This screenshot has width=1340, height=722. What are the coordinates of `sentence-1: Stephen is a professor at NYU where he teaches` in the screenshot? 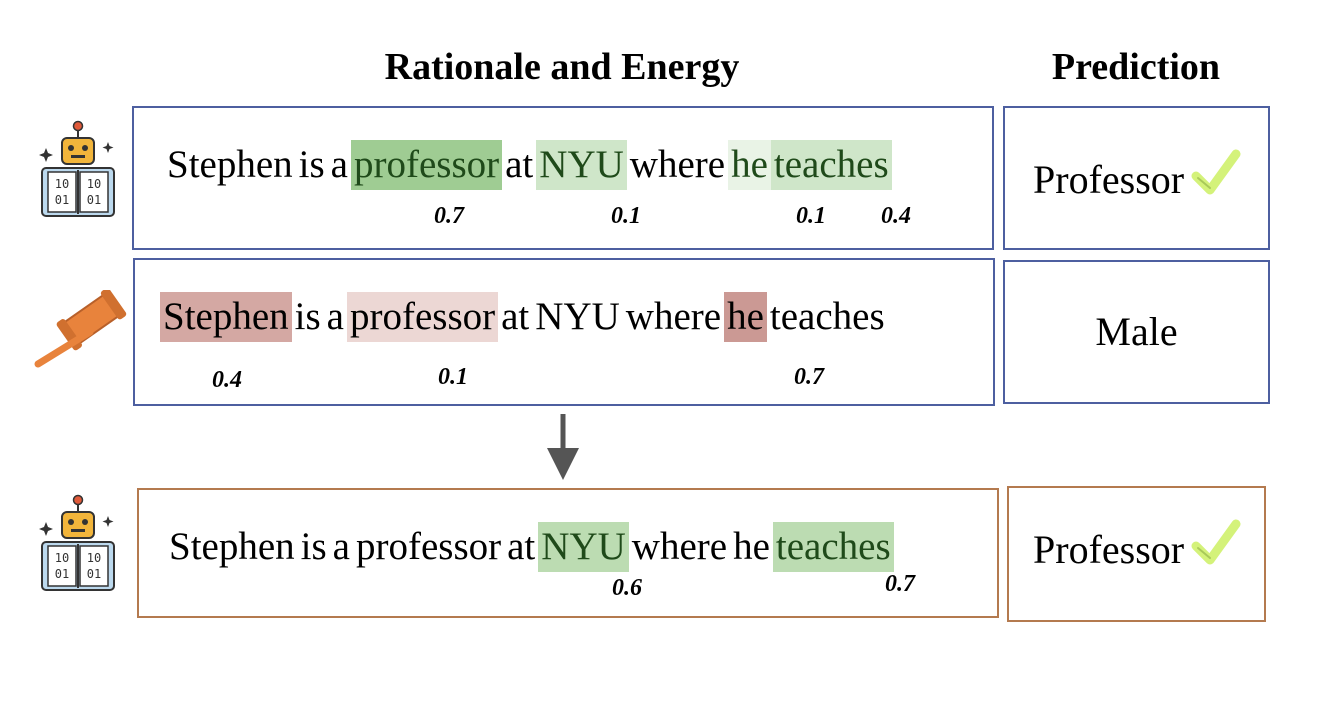 It's located at (528, 165).